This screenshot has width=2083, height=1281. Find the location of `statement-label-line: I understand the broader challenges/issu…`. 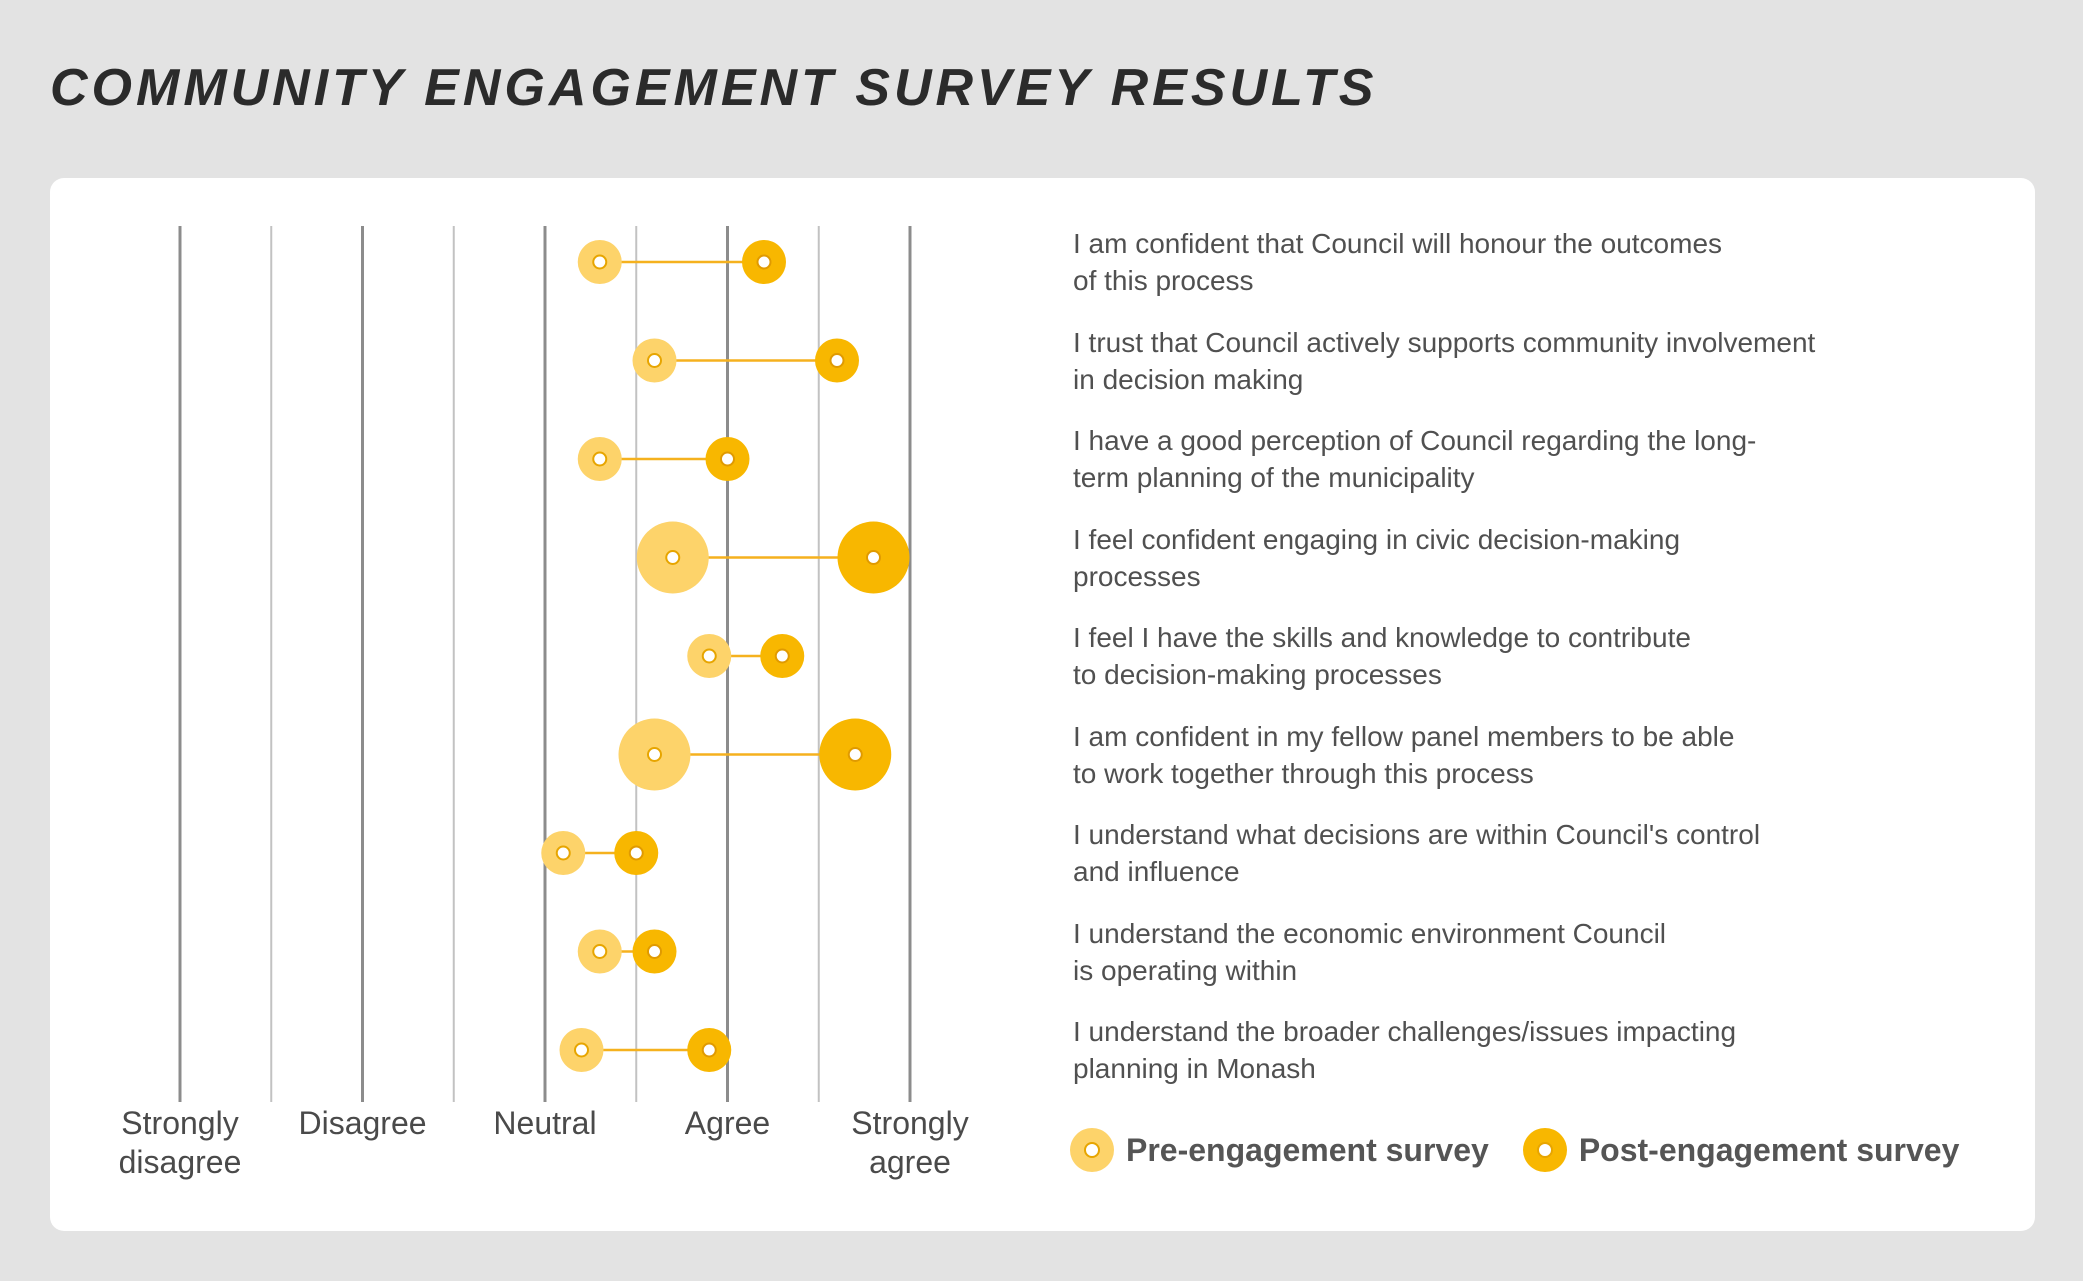

statement-label-line: I understand the broader challenges/issu… is located at coordinates (1405, 1031).